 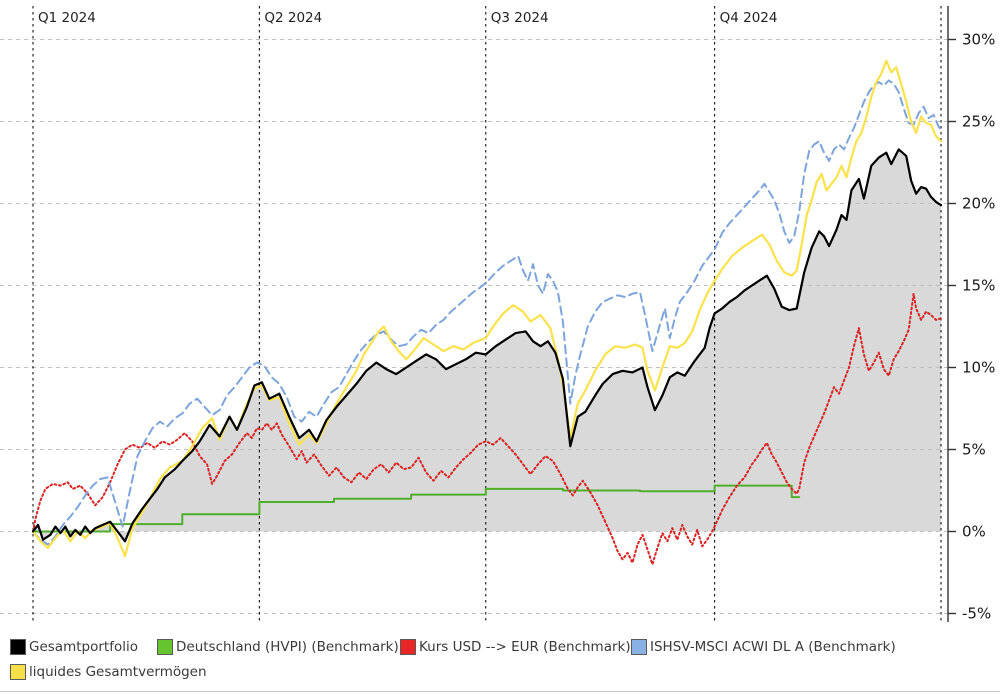 I want to click on y-axis-label: 10%, so click(x=978, y=368).